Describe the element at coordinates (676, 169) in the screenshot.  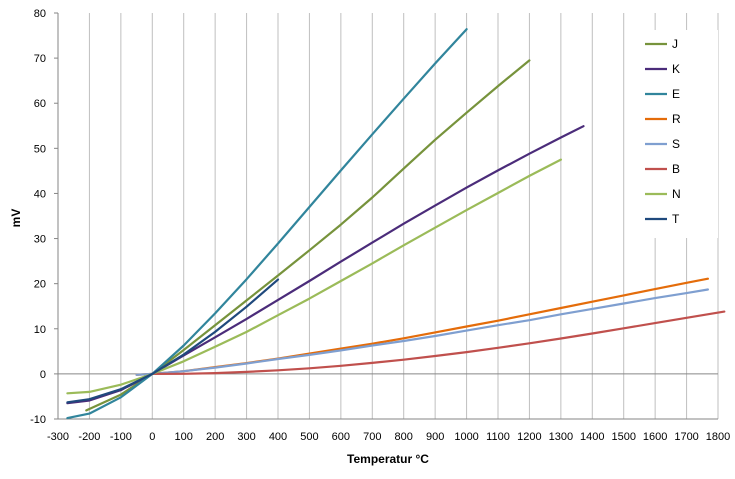
I see `legend-label-b: B` at that location.